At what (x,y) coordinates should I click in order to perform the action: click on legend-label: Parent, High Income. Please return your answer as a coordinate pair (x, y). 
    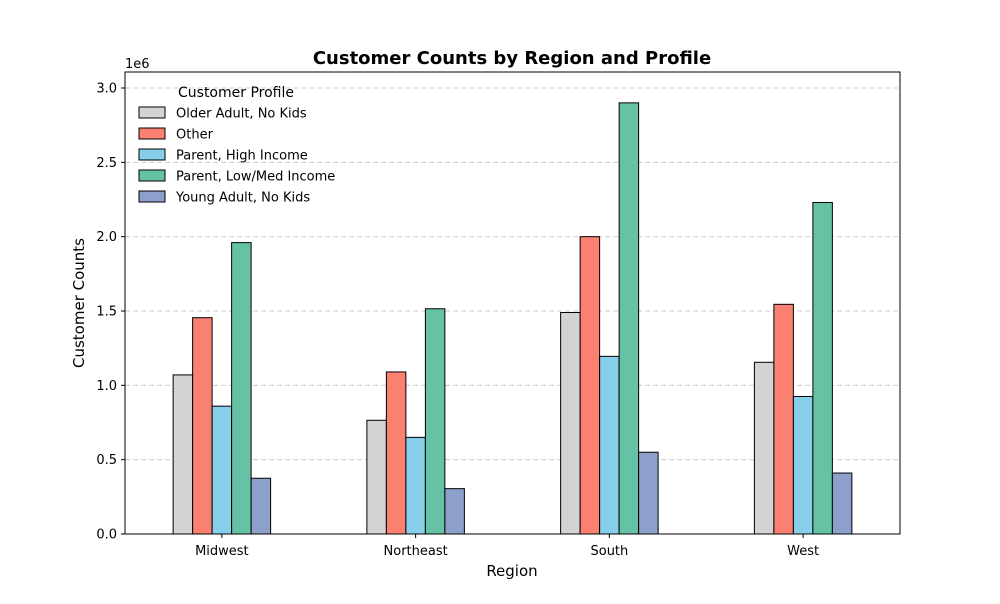
    Looking at the image, I should click on (242, 156).